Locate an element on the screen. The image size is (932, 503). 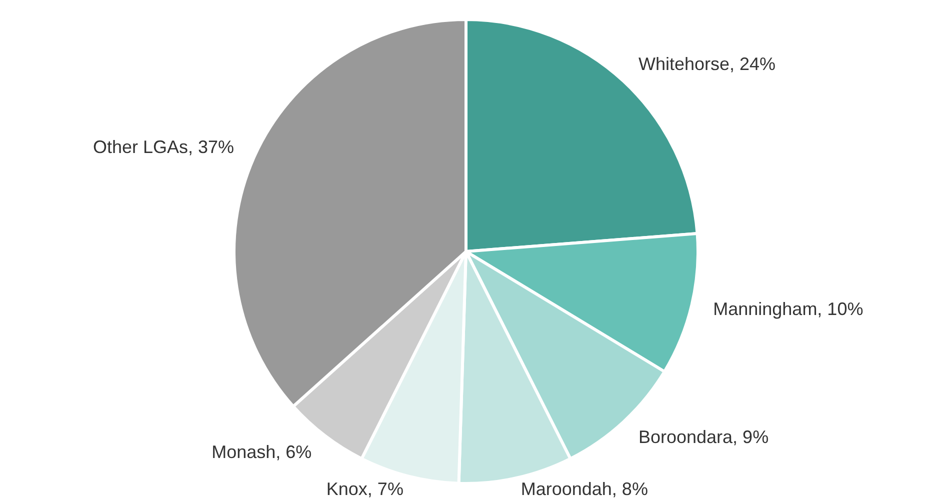
slice-label: Knox, 7% is located at coordinates (365, 488).